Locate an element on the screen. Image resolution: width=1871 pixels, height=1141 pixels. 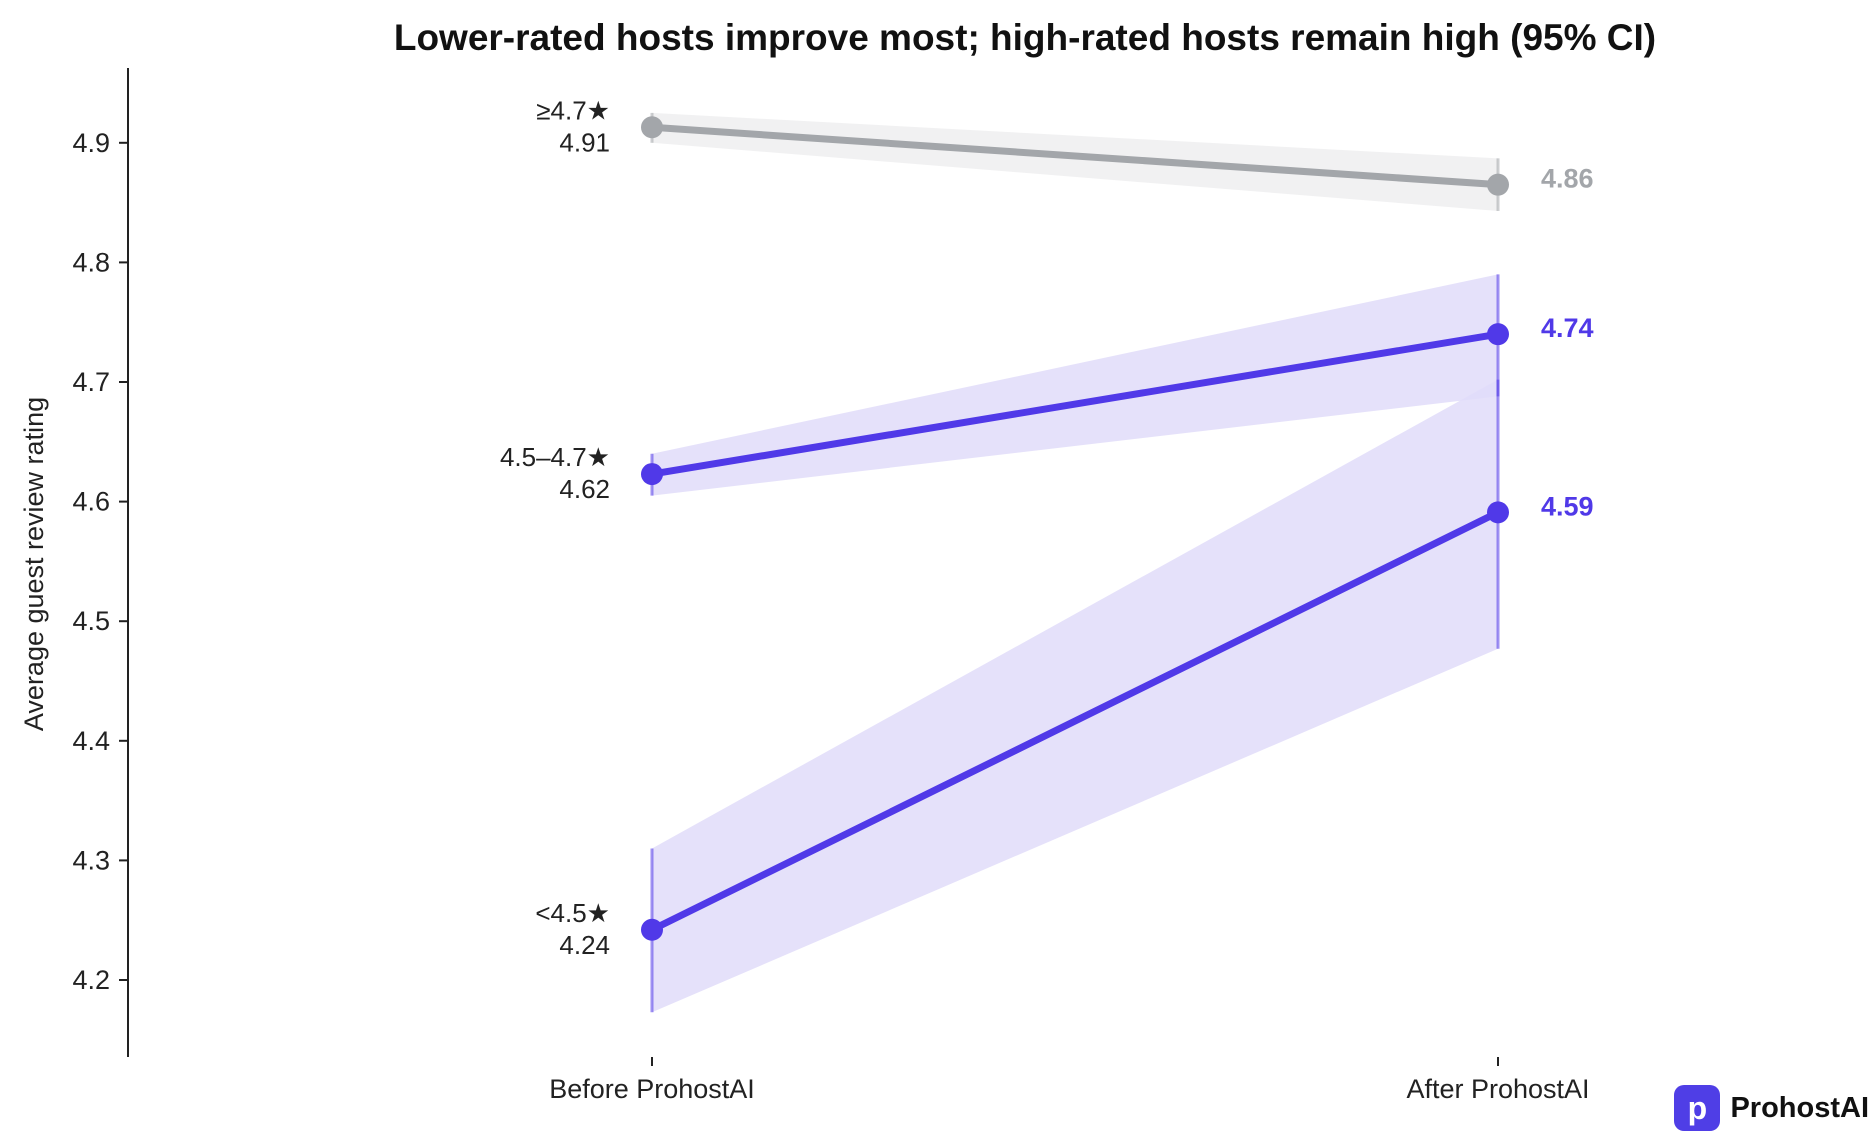
brand-name: ProhostAI is located at coordinates (1799, 1107).